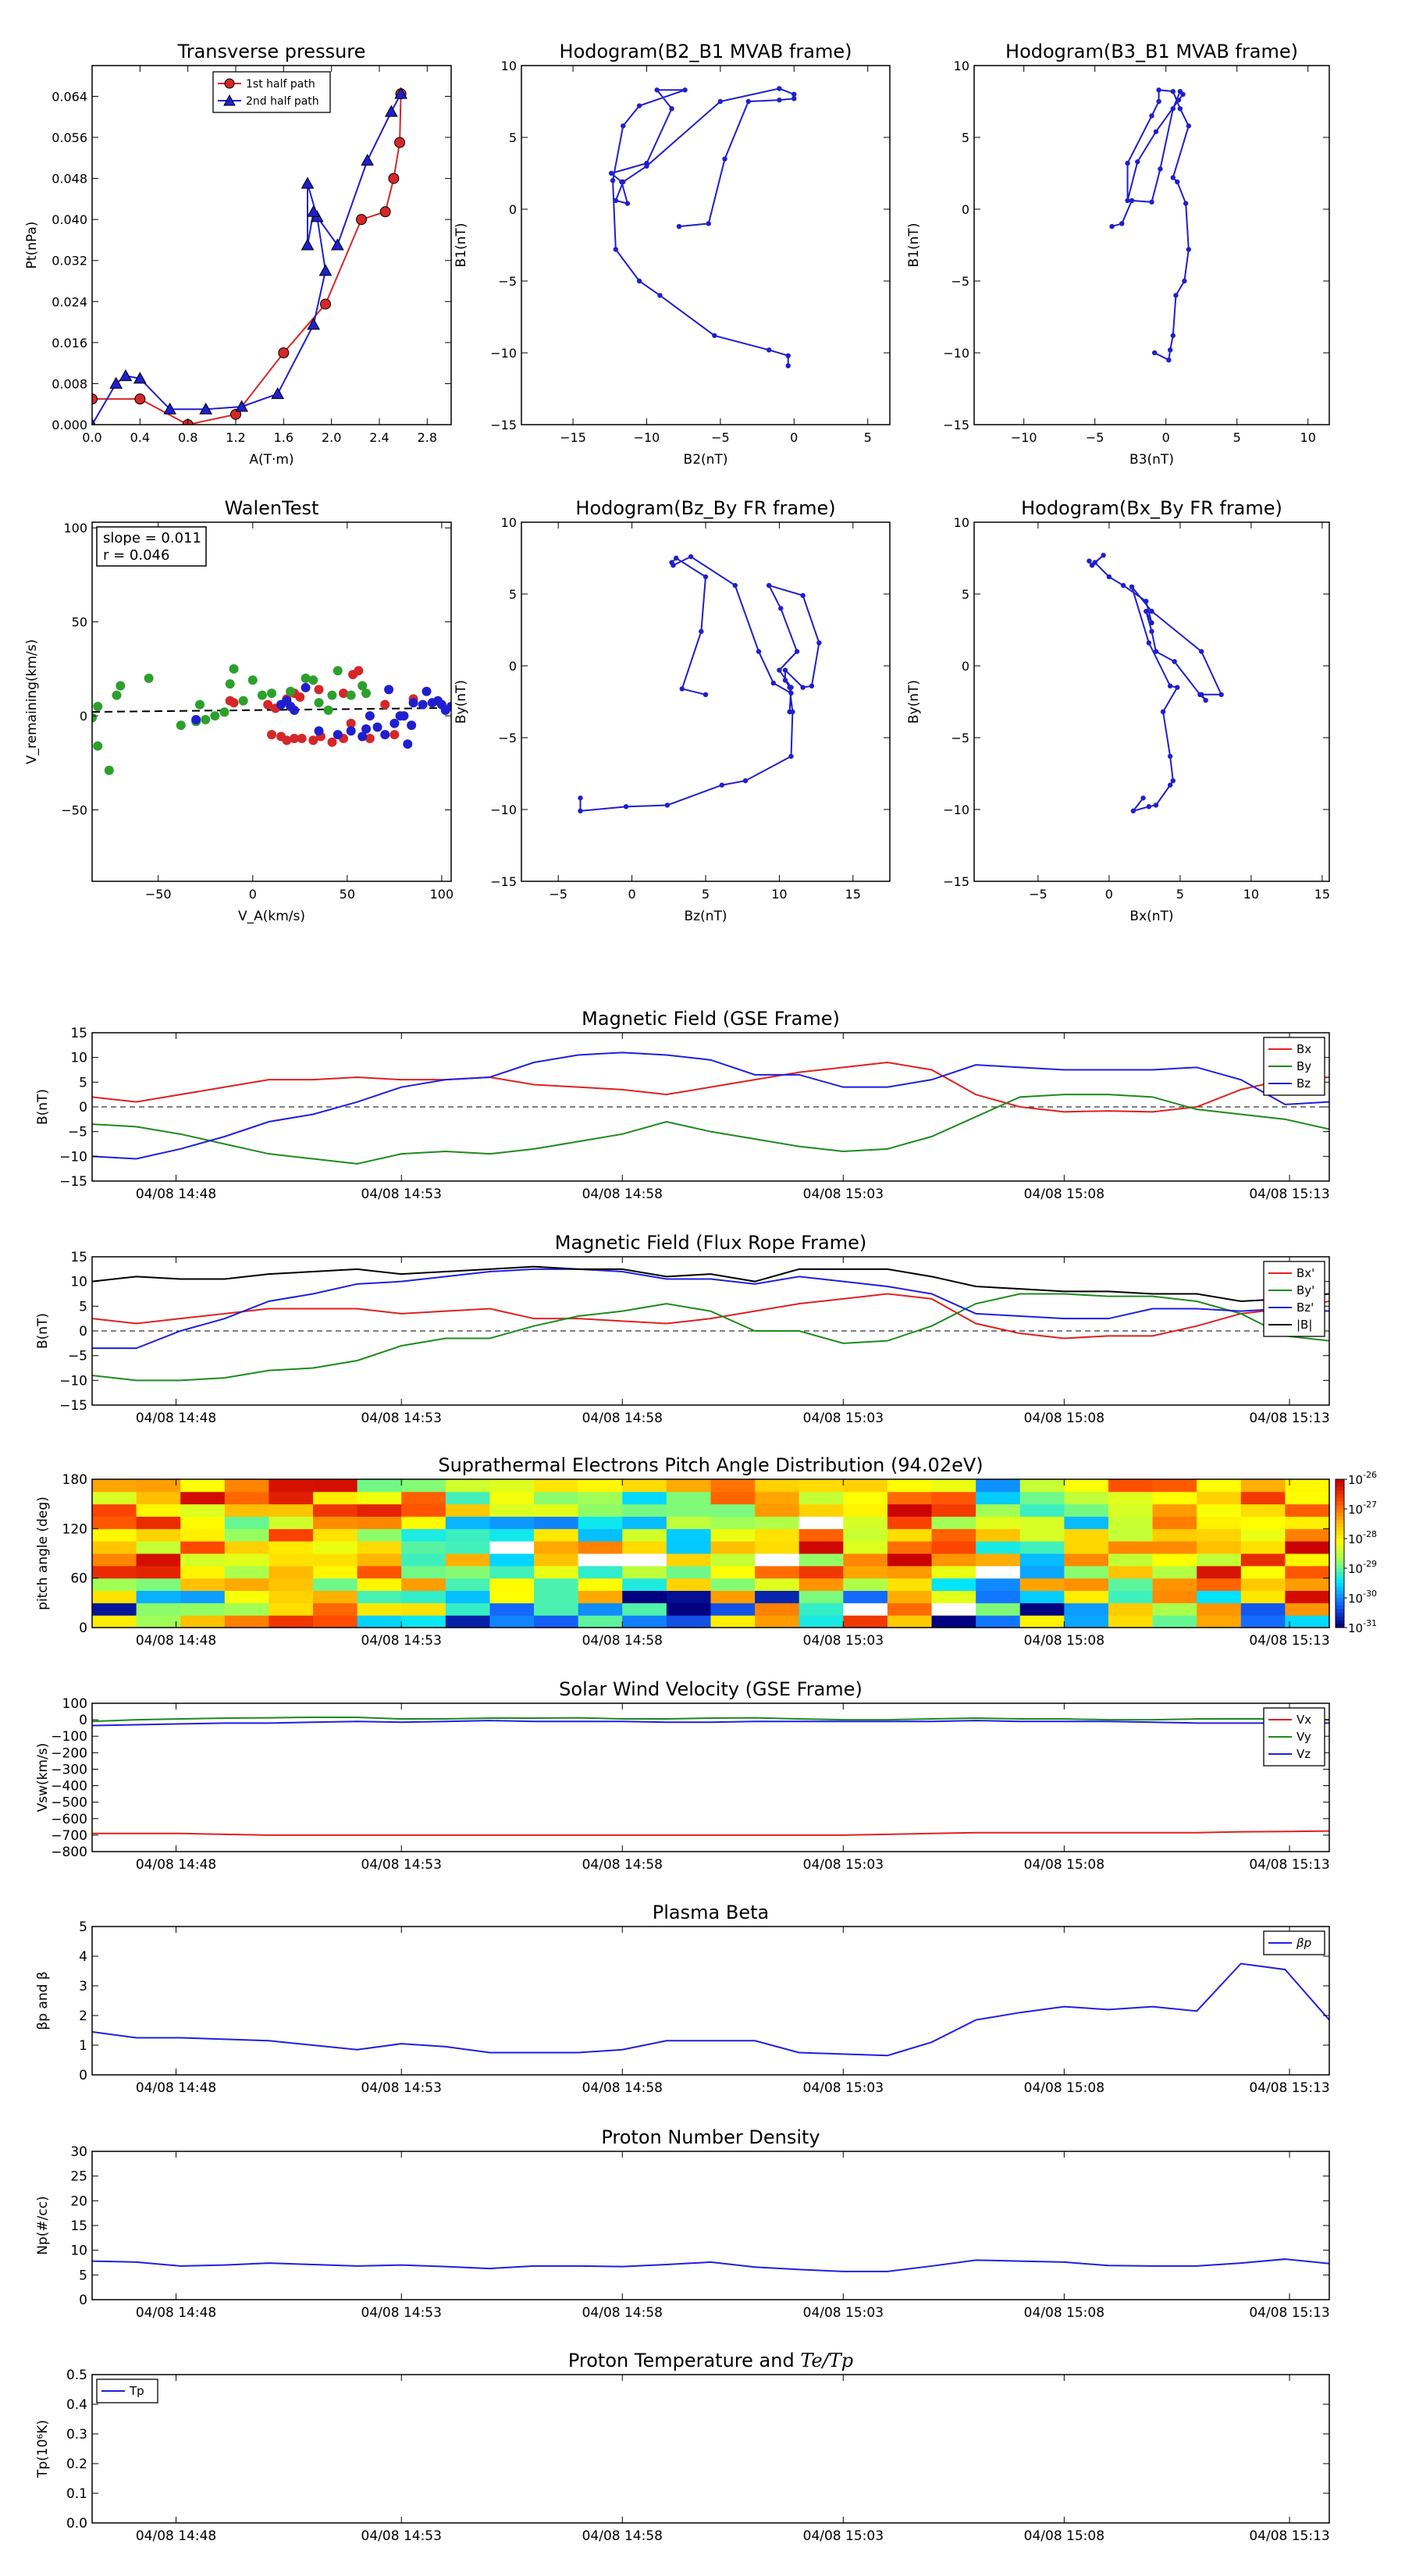 This screenshot has height=2576, width=1405. I want to click on x-axis-label: Bx(nT), so click(1151, 916).